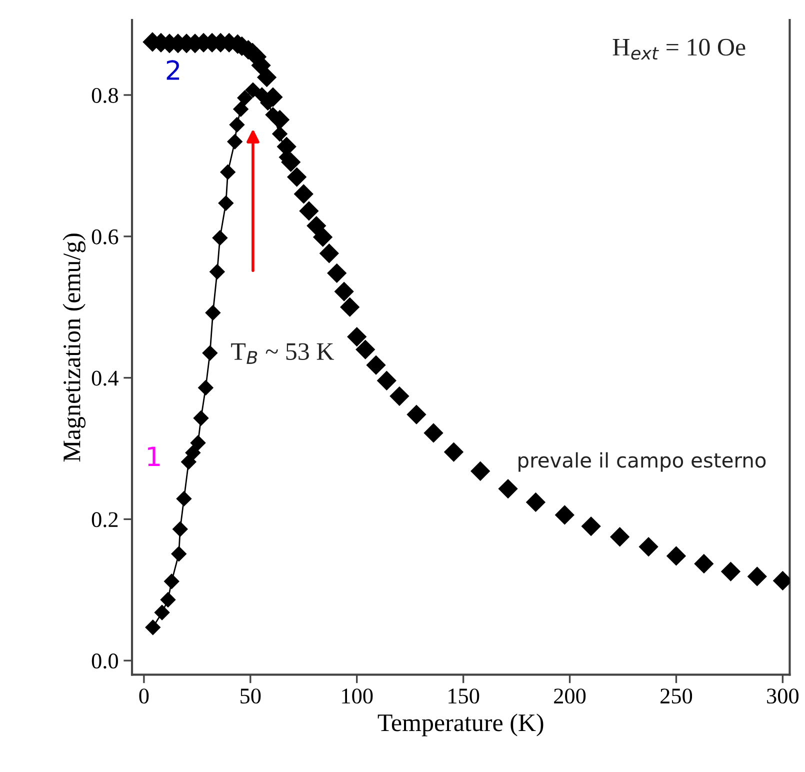 The height and width of the screenshot is (772, 805). Describe the element at coordinates (105, 520) in the screenshot. I see `y-tick-label: 0.2` at that location.